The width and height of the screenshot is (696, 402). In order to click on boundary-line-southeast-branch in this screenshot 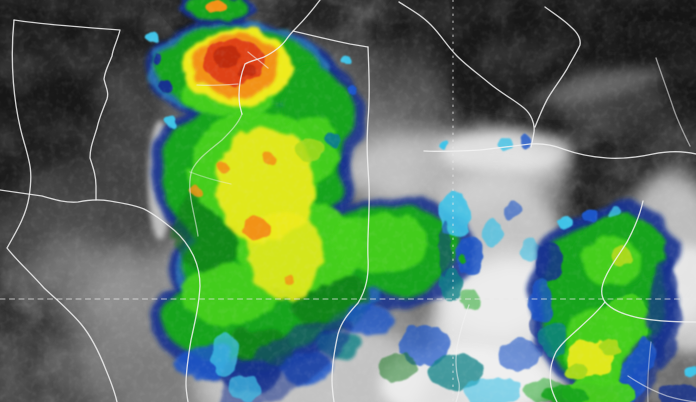, I will do `click(577, 351)`.